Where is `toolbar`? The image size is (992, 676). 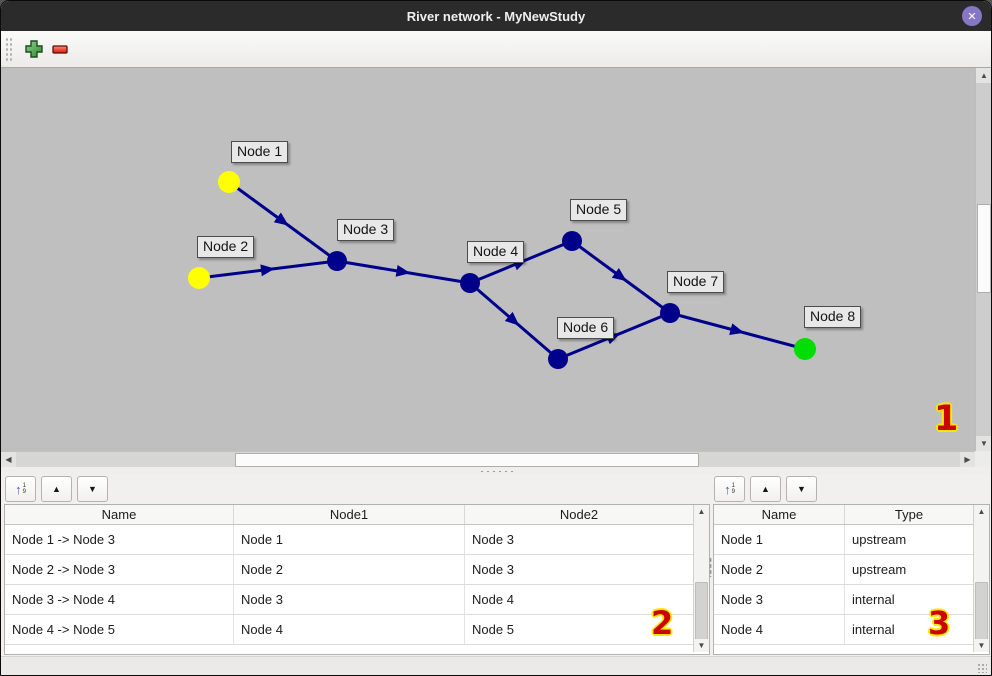
toolbar is located at coordinates (496, 49).